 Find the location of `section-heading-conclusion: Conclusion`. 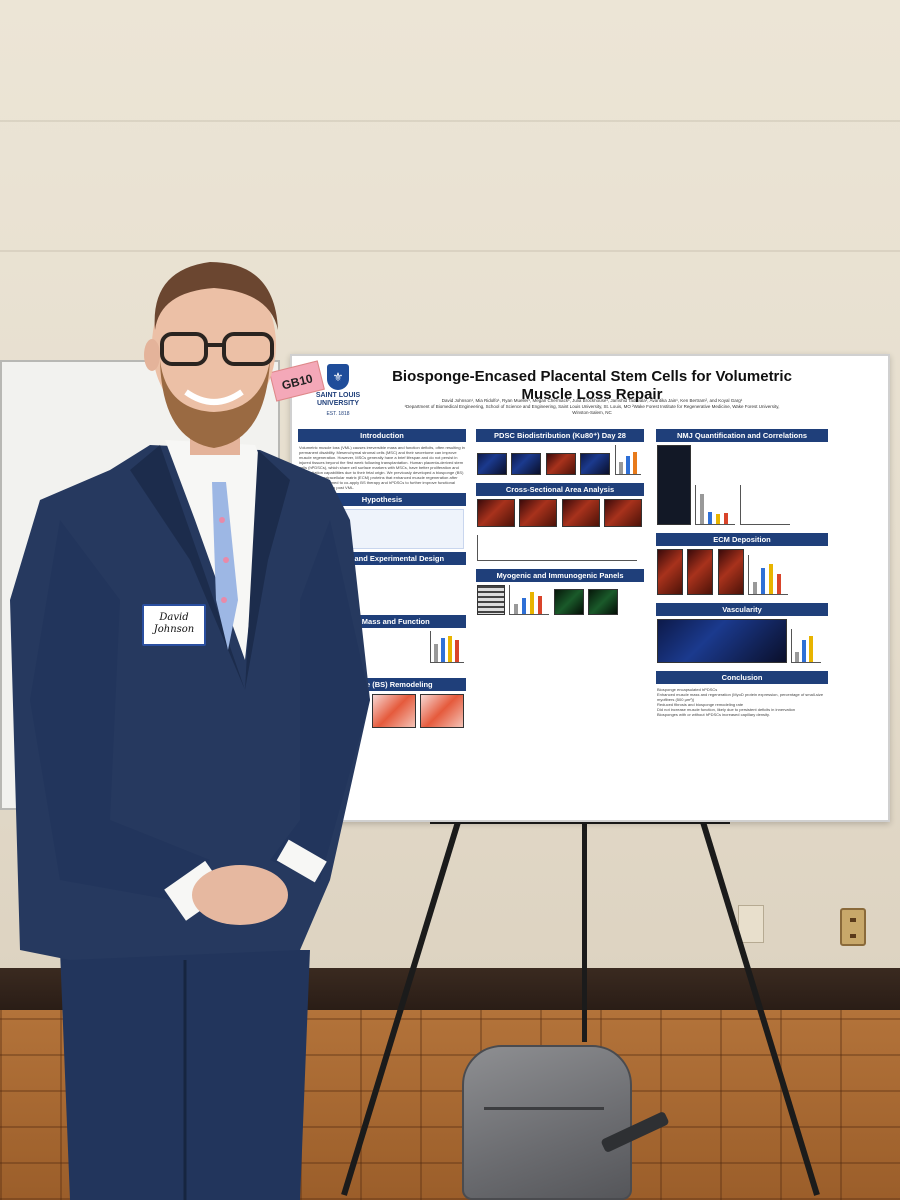

section-heading-conclusion: Conclusion is located at coordinates (742, 677).